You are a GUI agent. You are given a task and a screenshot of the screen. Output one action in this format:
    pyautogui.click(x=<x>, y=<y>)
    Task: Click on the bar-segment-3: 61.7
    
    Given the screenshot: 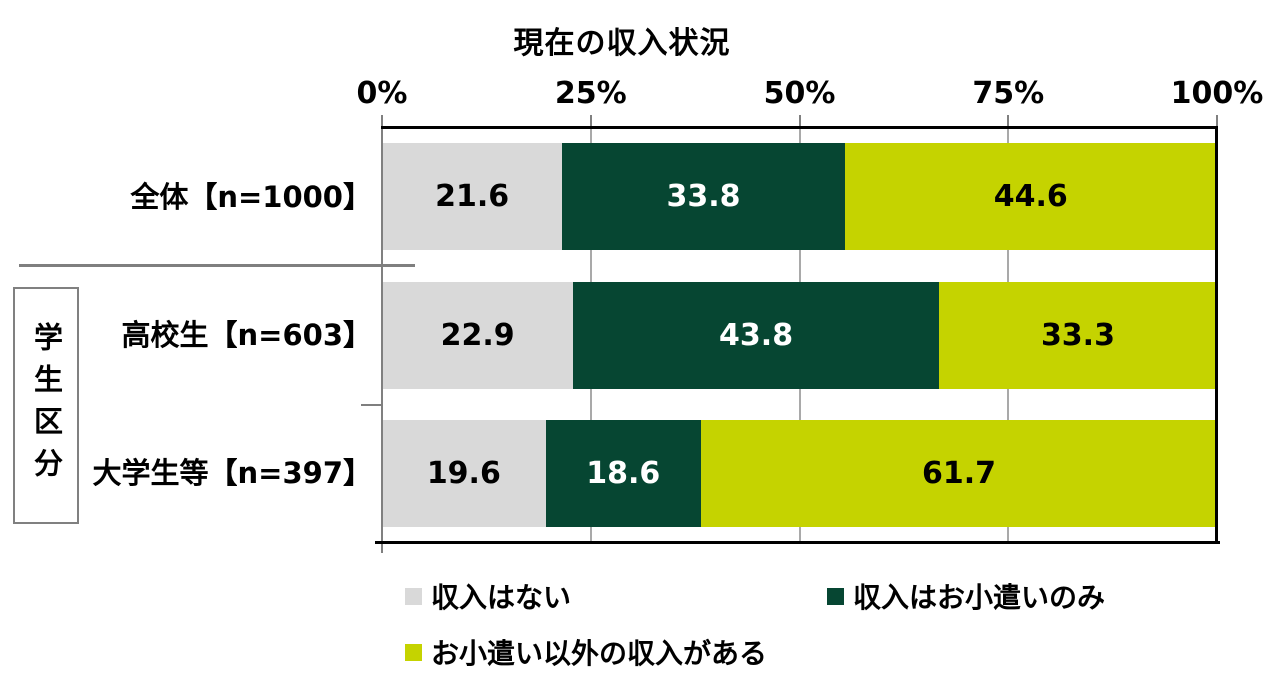 What is the action you would take?
    pyautogui.click(x=958, y=473)
    